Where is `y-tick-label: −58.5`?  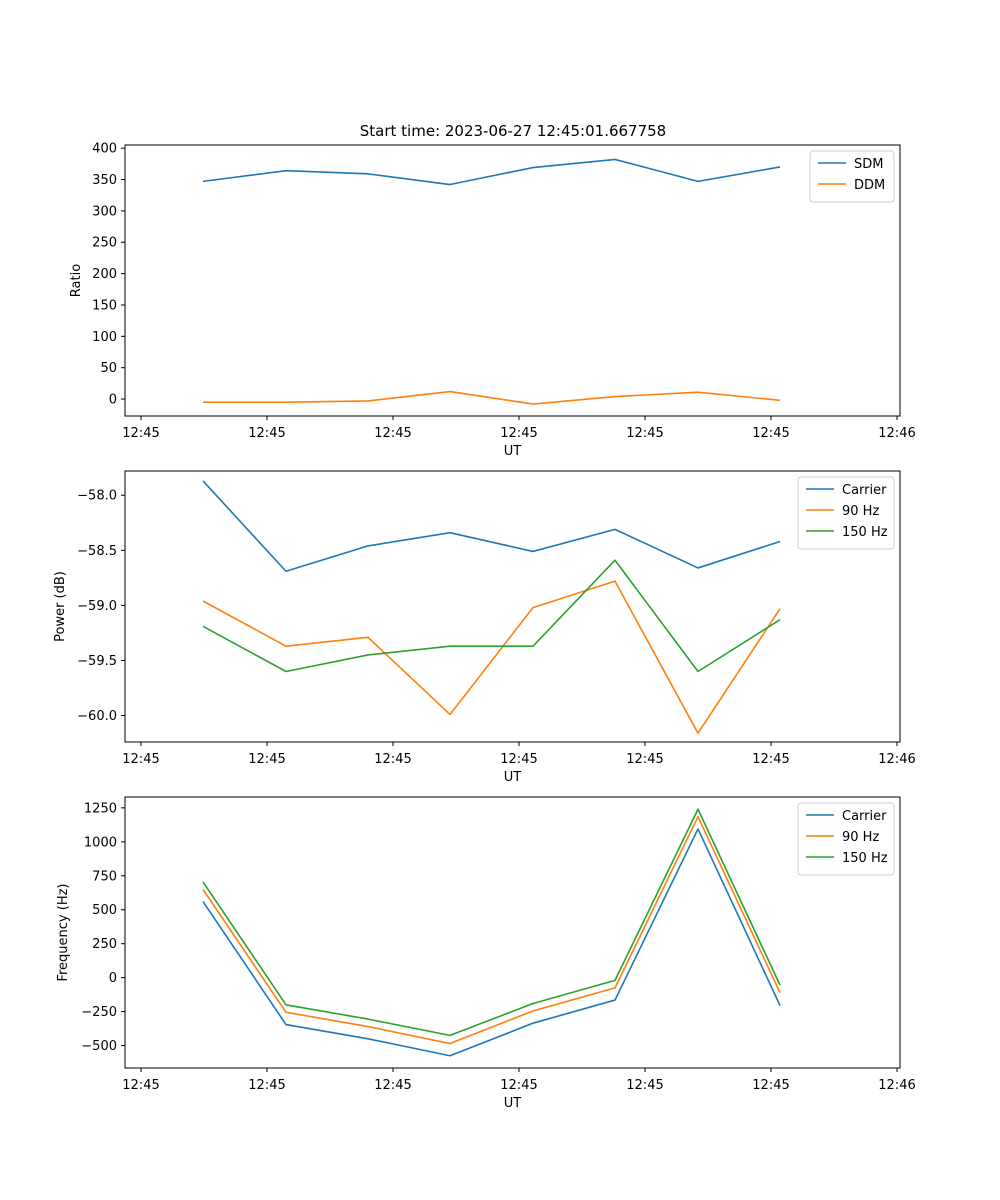 y-tick-label: −58.5 is located at coordinates (97, 551).